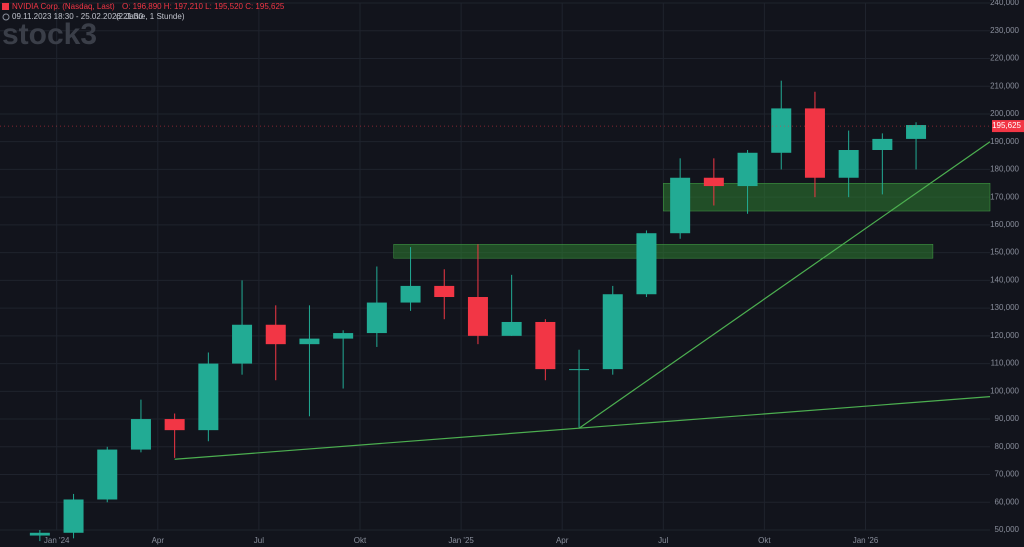  I want to click on y-tick-label: 210,000, so click(1004, 85).